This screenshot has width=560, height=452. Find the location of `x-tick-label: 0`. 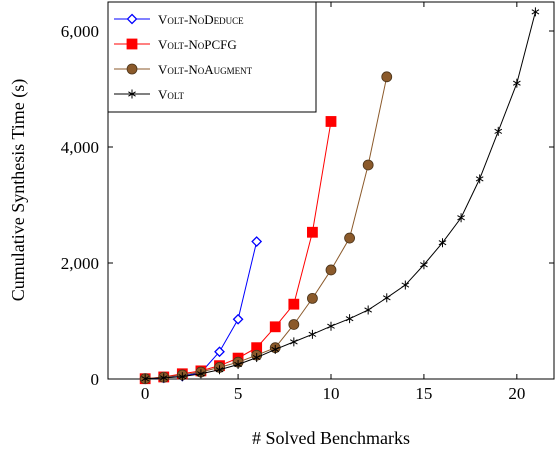

x-tick-label: 0 is located at coordinates (145, 393).